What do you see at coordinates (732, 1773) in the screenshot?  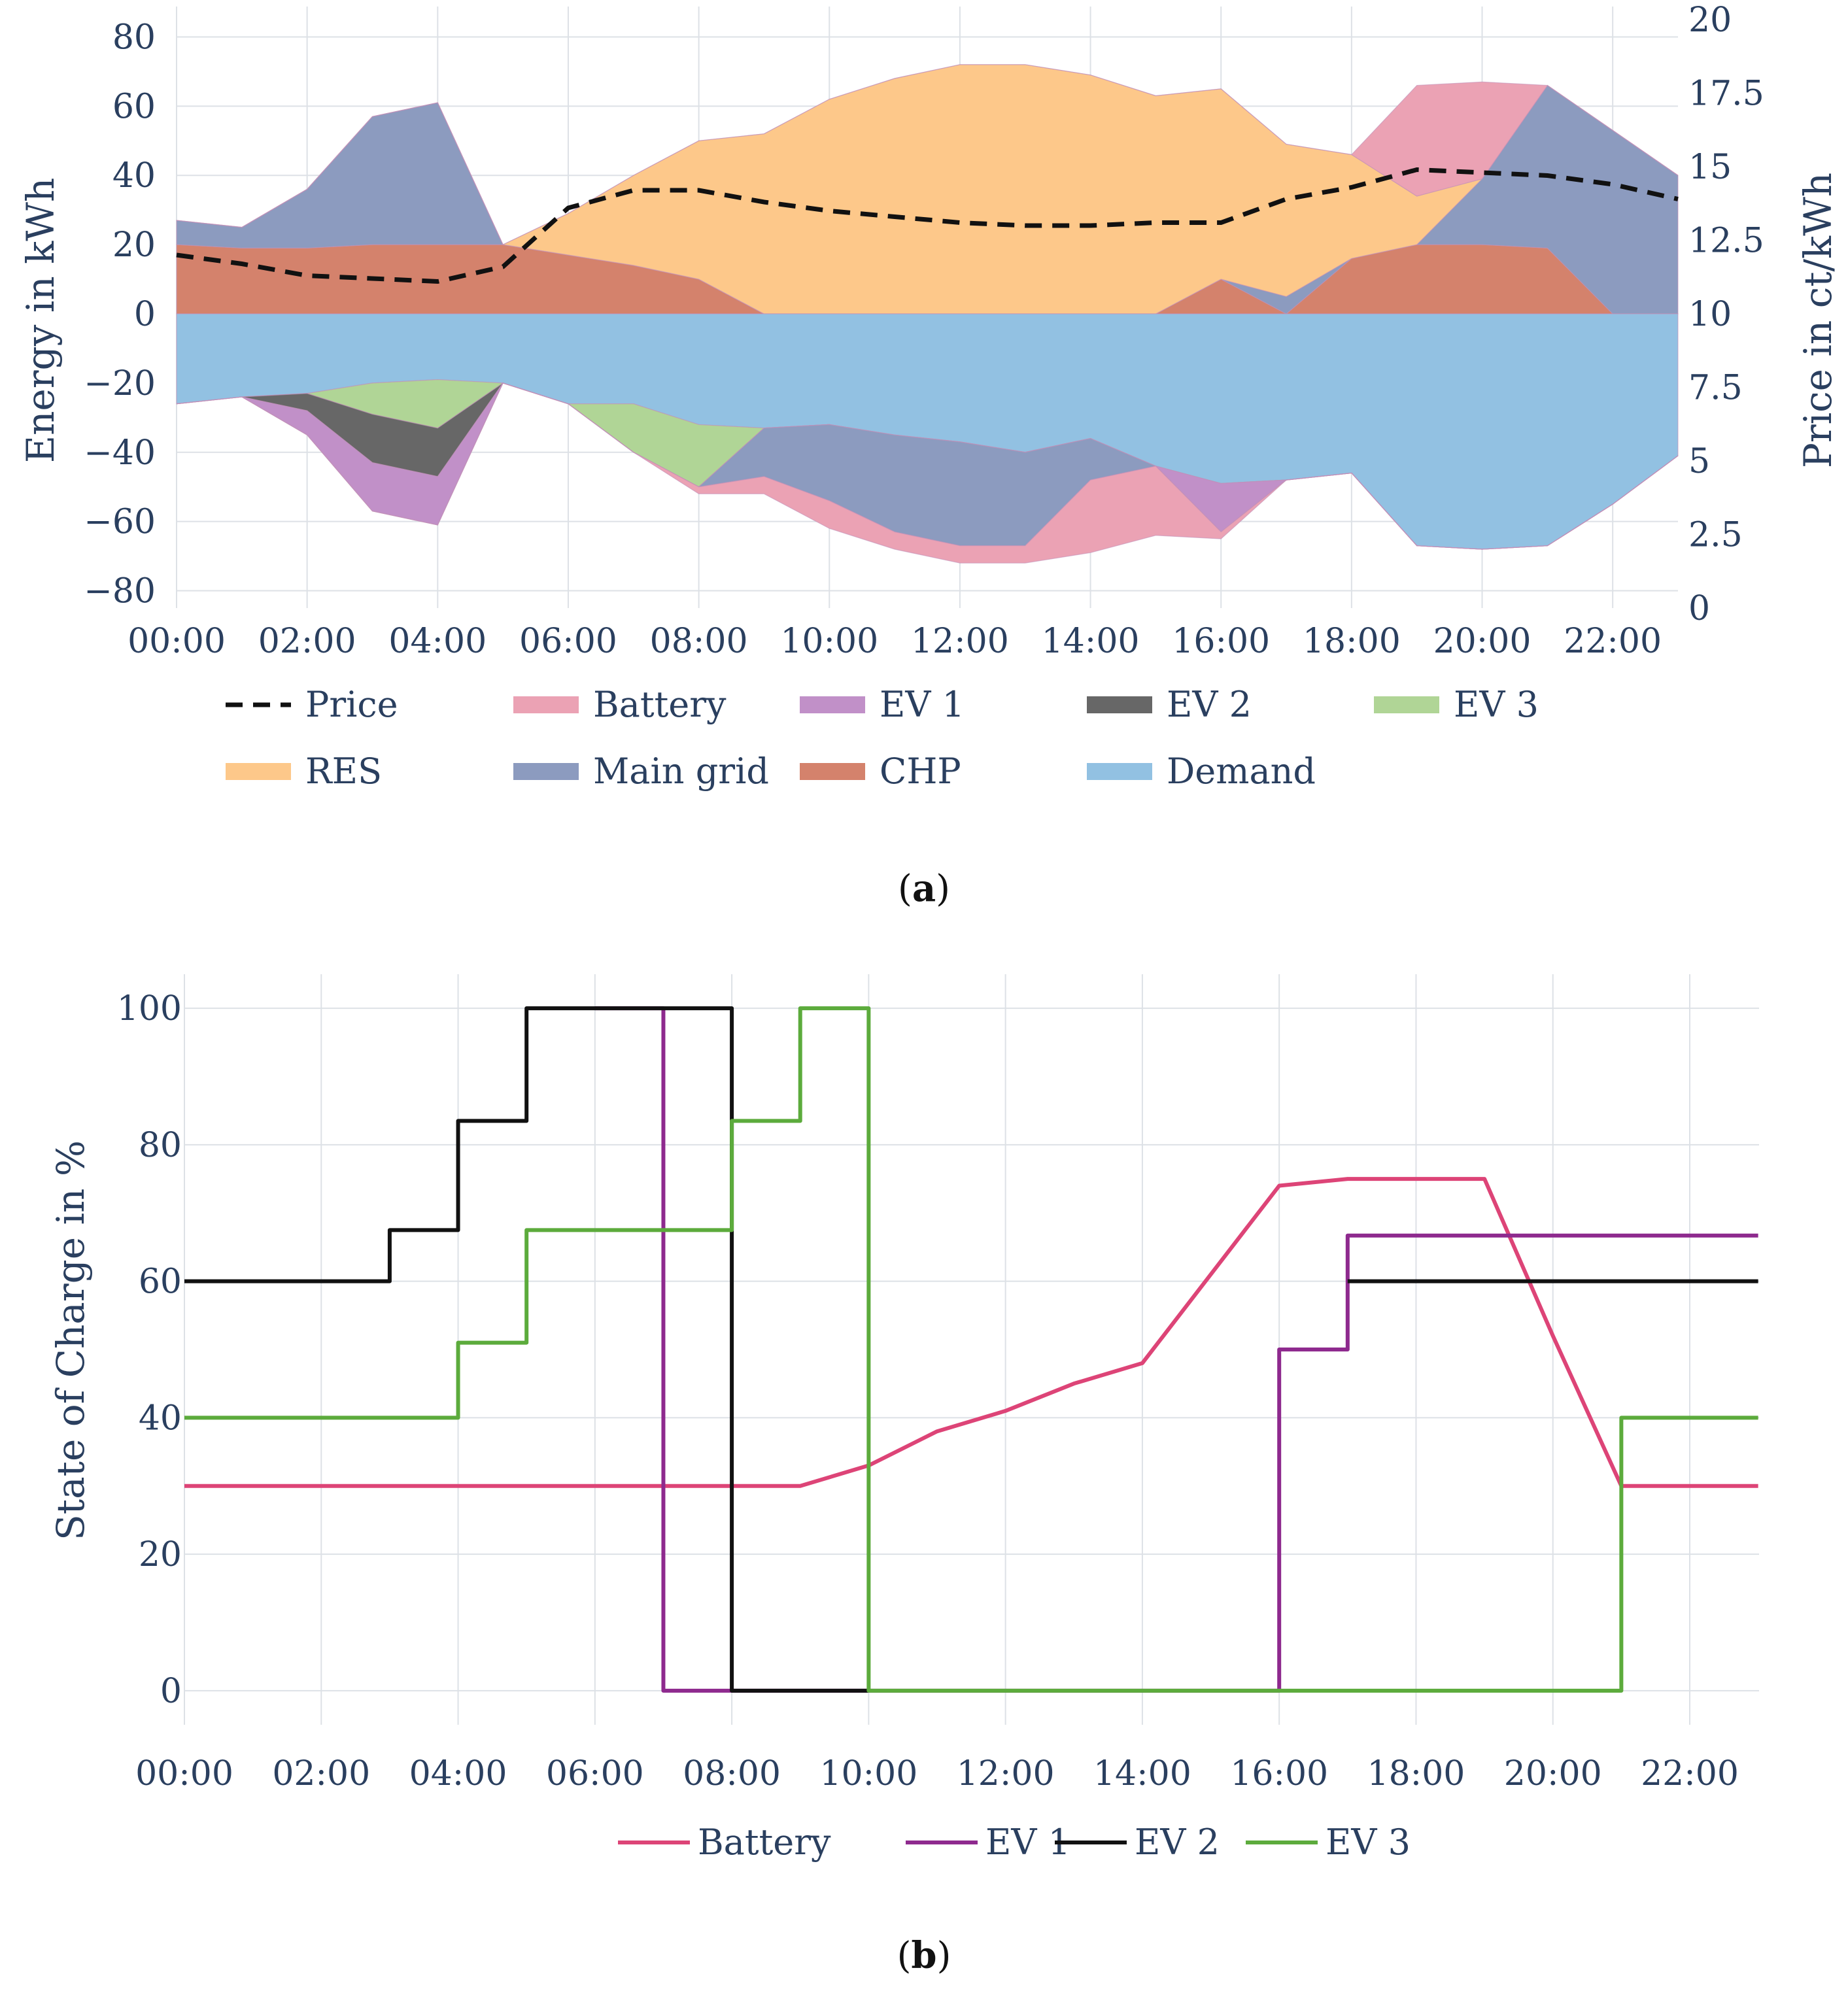 I see `soc-x-tick-label: 08:00` at bounding box center [732, 1773].